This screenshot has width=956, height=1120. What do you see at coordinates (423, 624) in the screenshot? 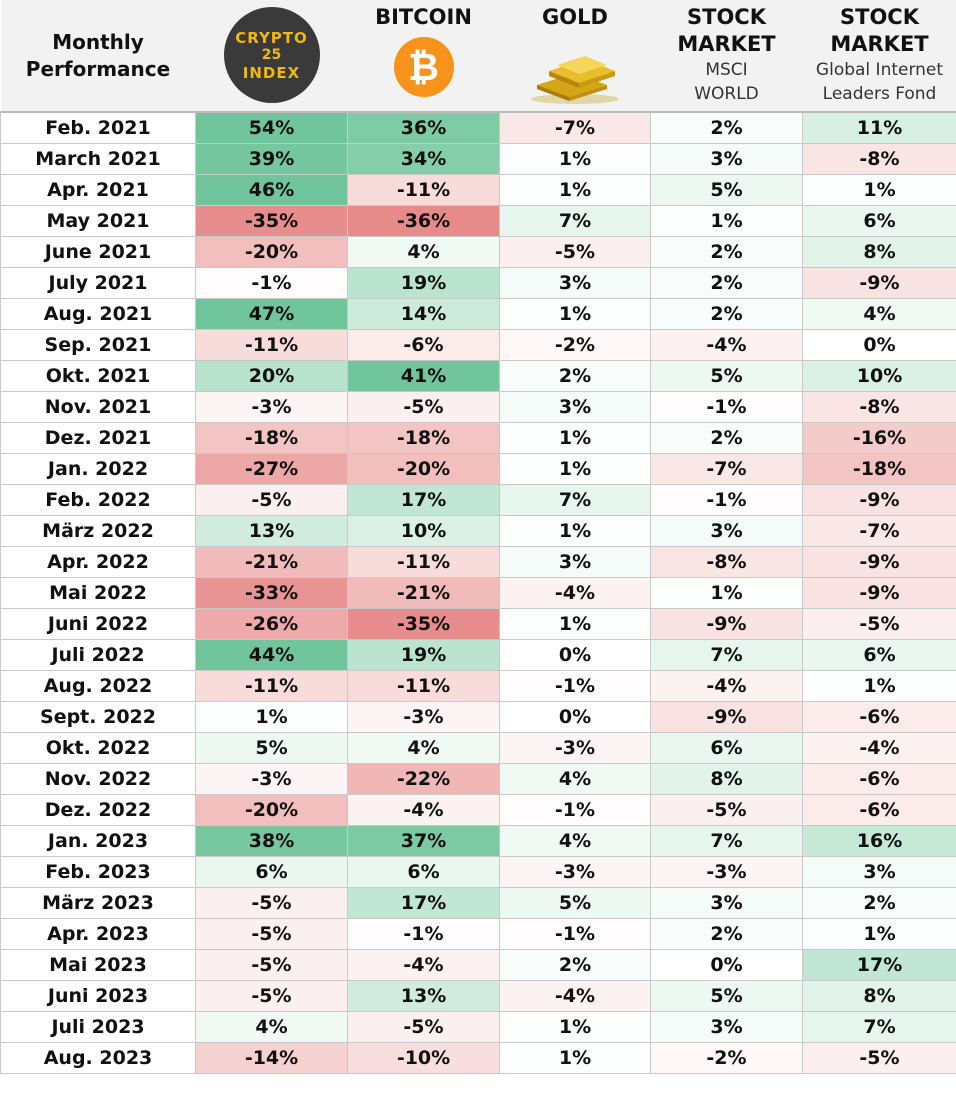
I see `bitcoin-cell: -35%` at bounding box center [423, 624].